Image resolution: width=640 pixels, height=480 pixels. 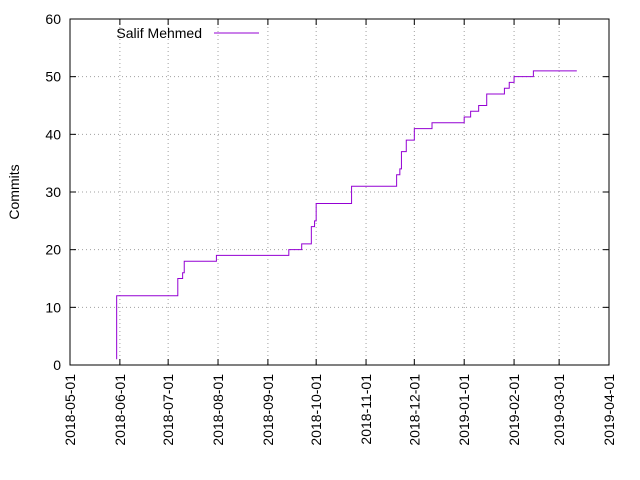 I want to click on y-tick-label: 40, so click(x=53, y=134).